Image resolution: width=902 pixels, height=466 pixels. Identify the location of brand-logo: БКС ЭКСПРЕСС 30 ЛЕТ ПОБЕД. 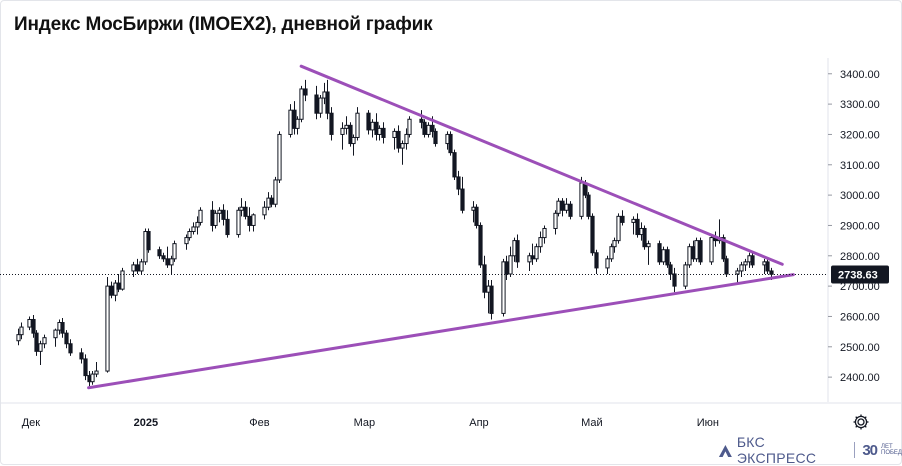
(810, 450).